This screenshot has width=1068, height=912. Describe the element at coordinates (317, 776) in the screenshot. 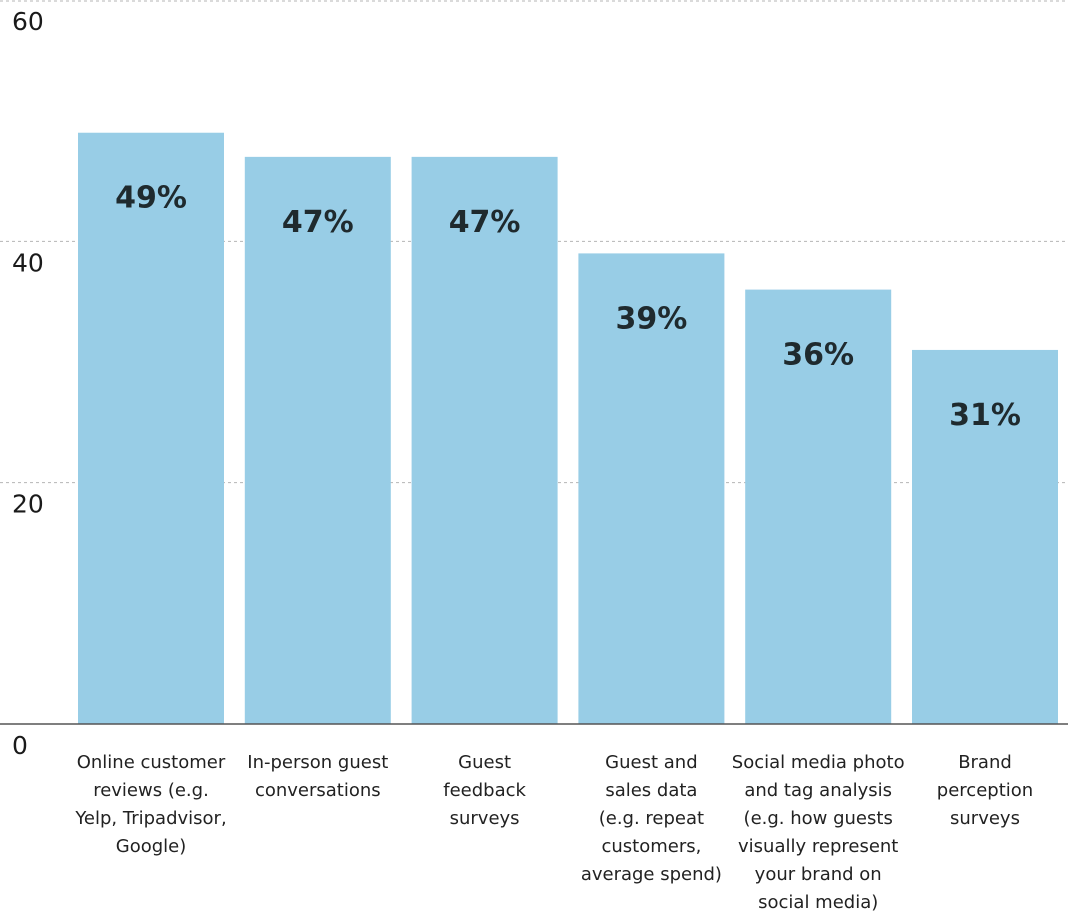

I see `x-category-label: In-person guest conversations` at that location.